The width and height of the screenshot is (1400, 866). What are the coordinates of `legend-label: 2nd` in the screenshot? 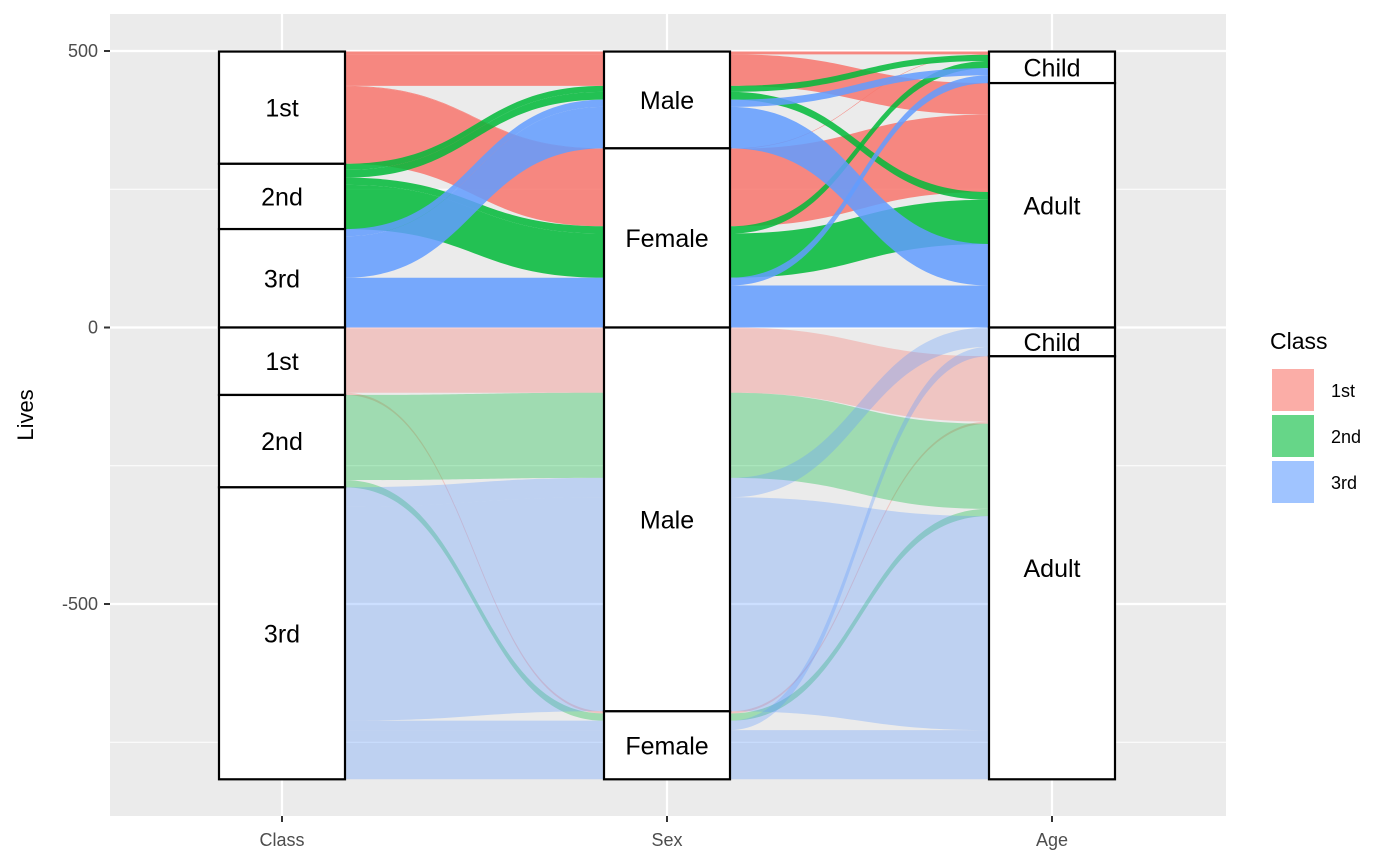 It's located at (1346, 437).